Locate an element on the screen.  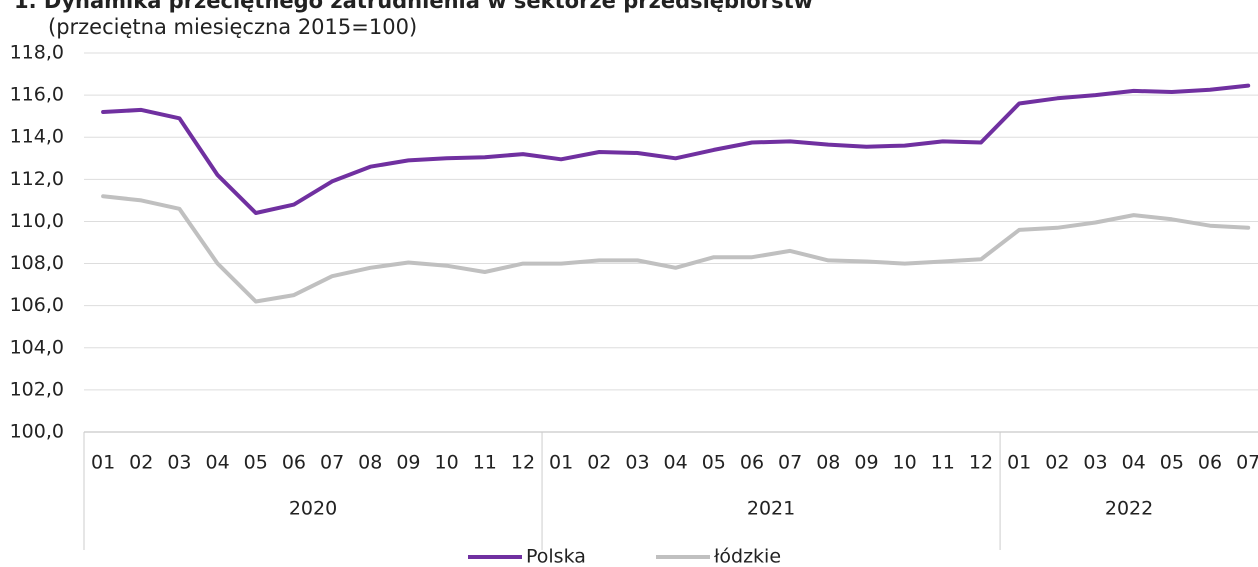
year-label: 2020 is located at coordinates (313, 509).